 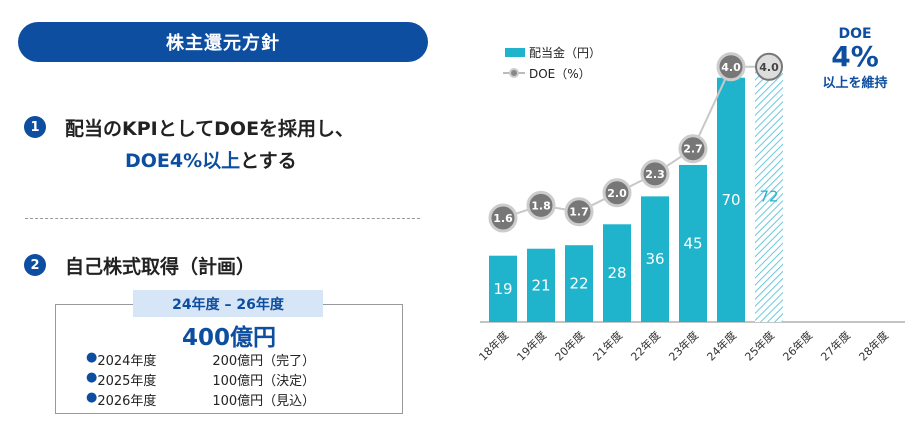 I want to click on policy2-title: 自己株式取得（計画）, so click(x=160, y=267).